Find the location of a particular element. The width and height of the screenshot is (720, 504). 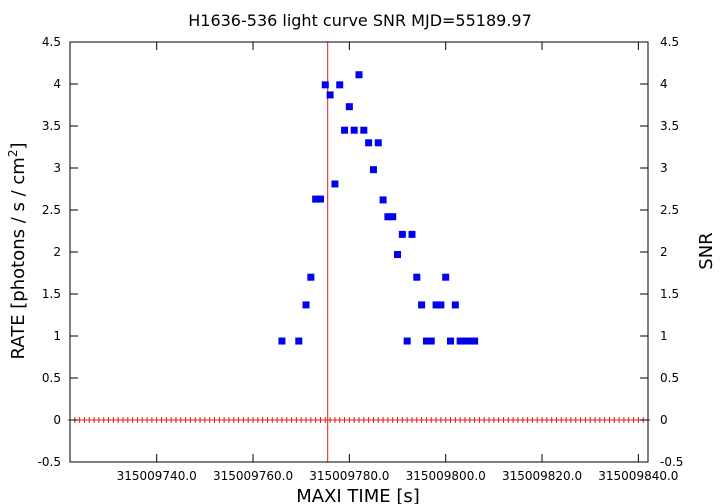

x-tick-label: 315009820.0 is located at coordinates (542, 476).